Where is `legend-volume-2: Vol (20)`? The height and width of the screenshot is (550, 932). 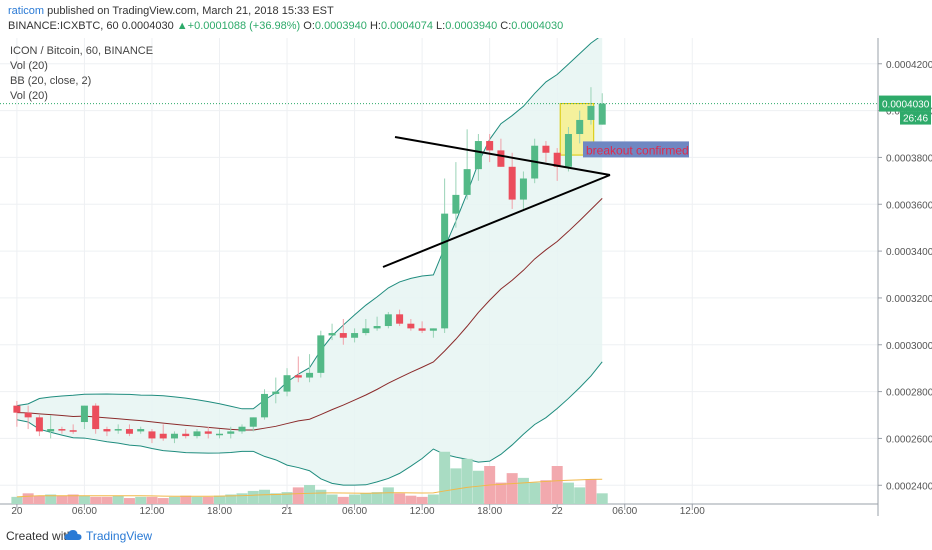
legend-volume-2: Vol (20) is located at coordinates (29, 96).